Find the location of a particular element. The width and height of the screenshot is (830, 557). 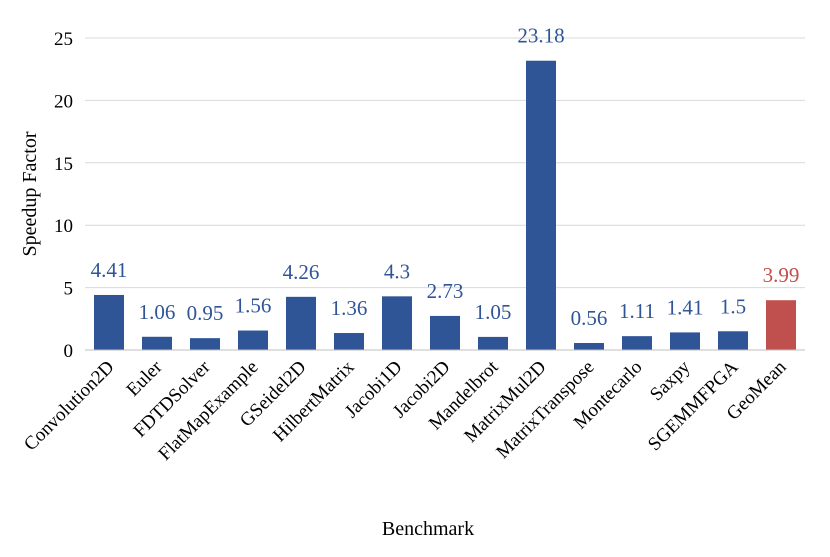

data-label: 0.95 is located at coordinates (205, 313).